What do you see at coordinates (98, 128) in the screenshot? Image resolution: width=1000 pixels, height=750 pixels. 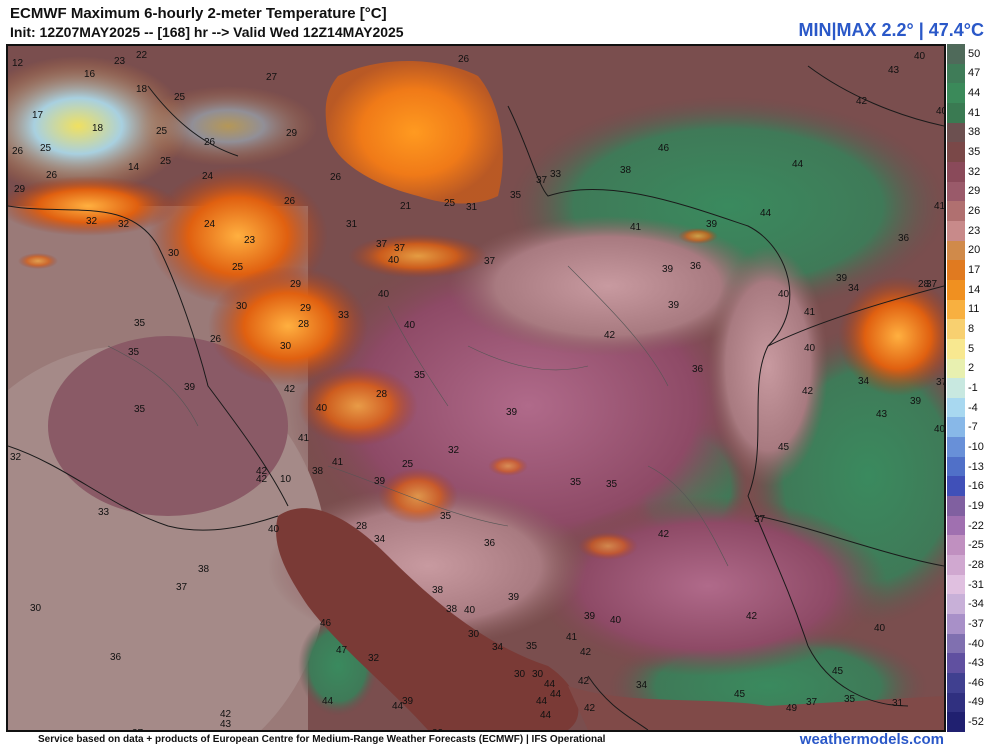 I see `temperature-value-label: 18` at bounding box center [98, 128].